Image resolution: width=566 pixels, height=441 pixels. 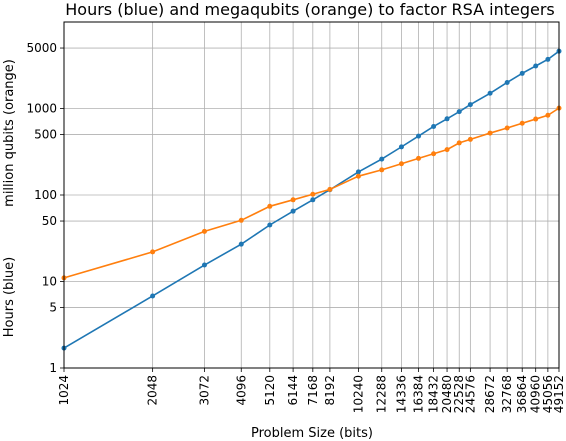 What do you see at coordinates (153, 390) in the screenshot?
I see `x-tick-label: 2048` at bounding box center [153, 390].